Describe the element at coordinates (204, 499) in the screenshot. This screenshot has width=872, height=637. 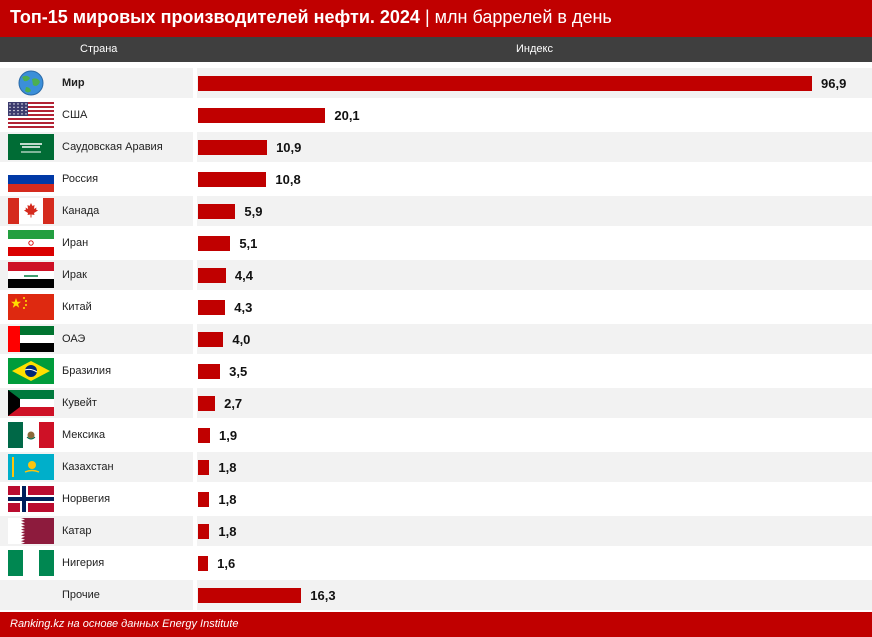
I see `bar-norway` at that location.